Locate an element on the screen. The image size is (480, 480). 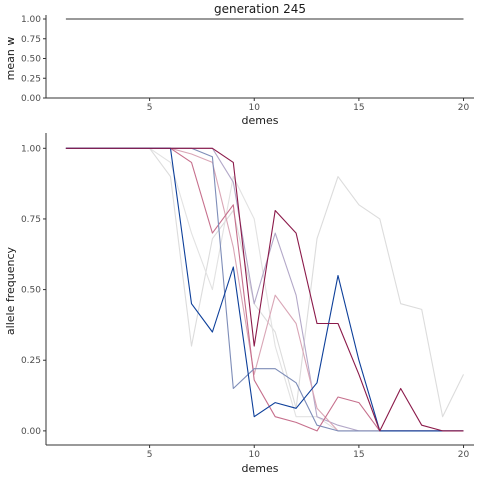
y-axis-title: mean w is located at coordinates (10, 59).